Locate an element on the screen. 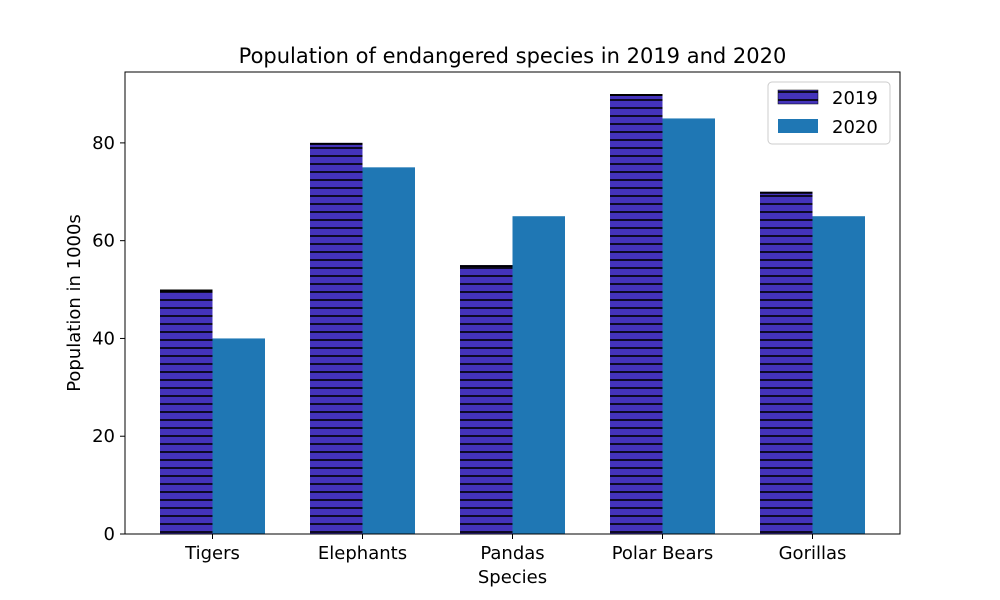 The height and width of the screenshot is (600, 1000). bar-2020-tigers is located at coordinates (238, 436).